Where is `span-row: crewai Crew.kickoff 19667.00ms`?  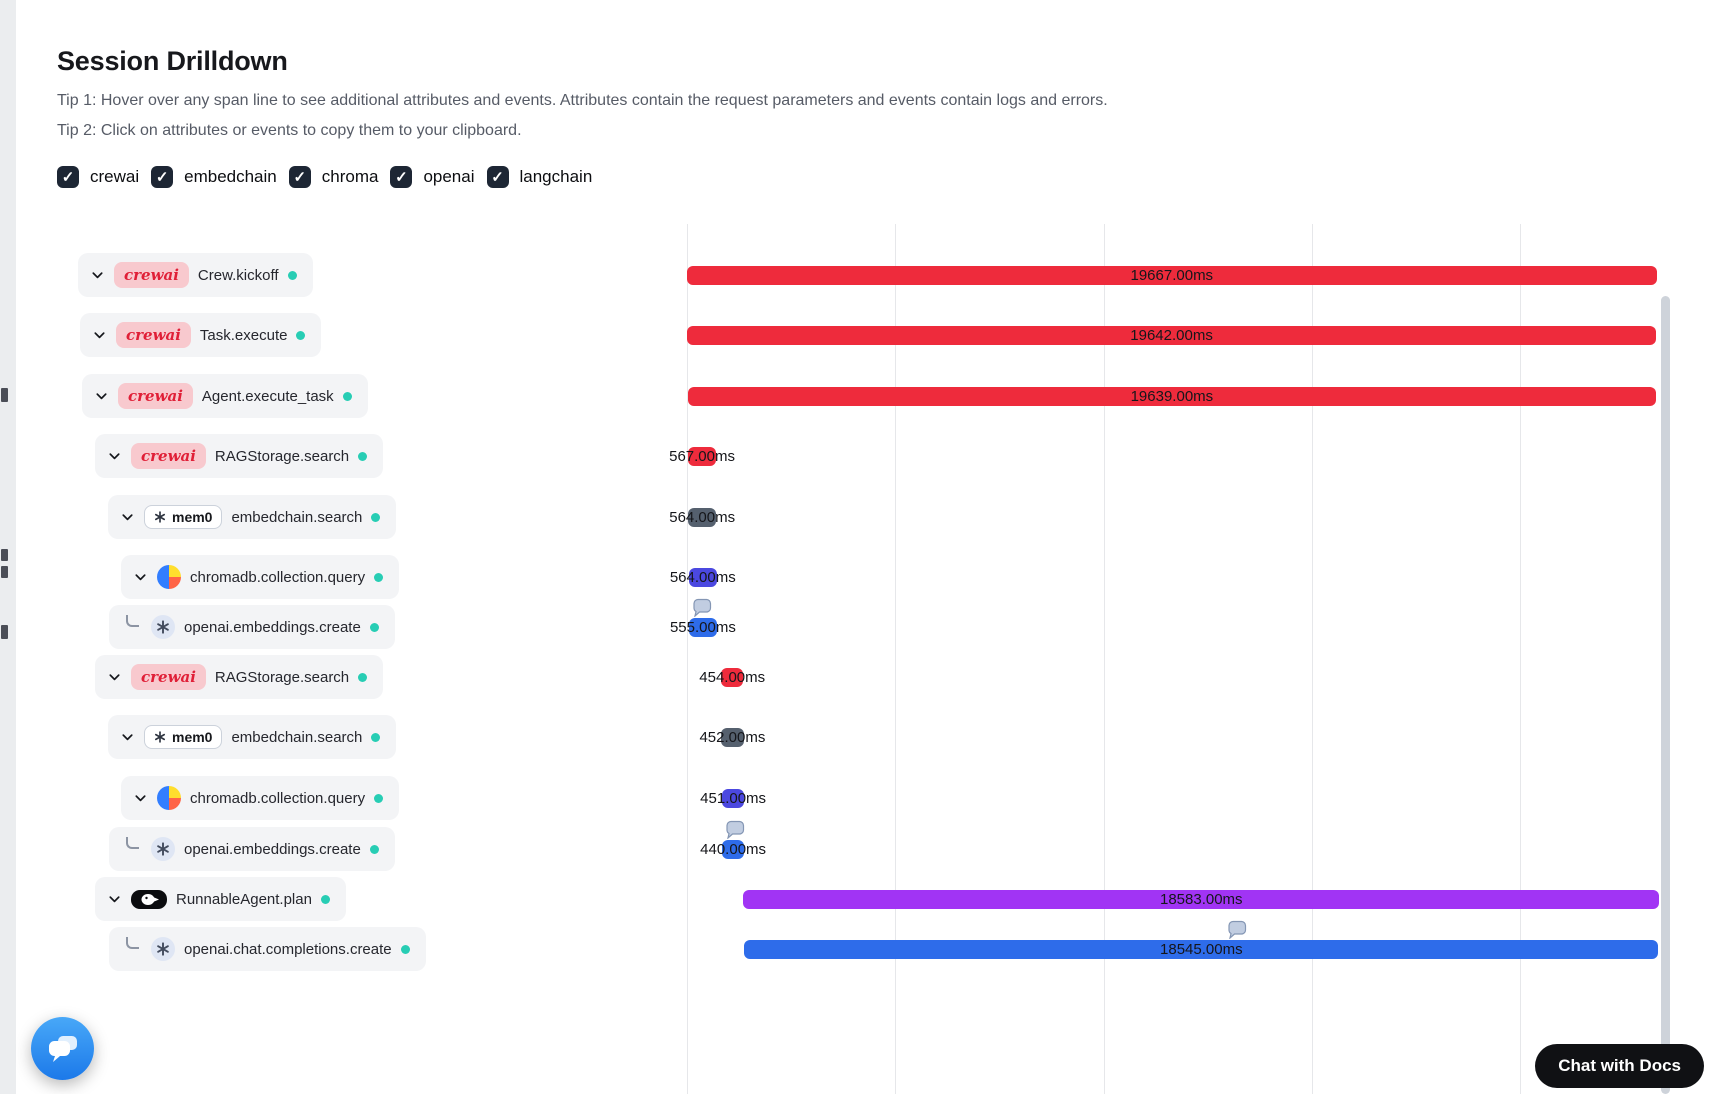 span-row: crewai Crew.kickoff 19667.00ms is located at coordinates (862, 275).